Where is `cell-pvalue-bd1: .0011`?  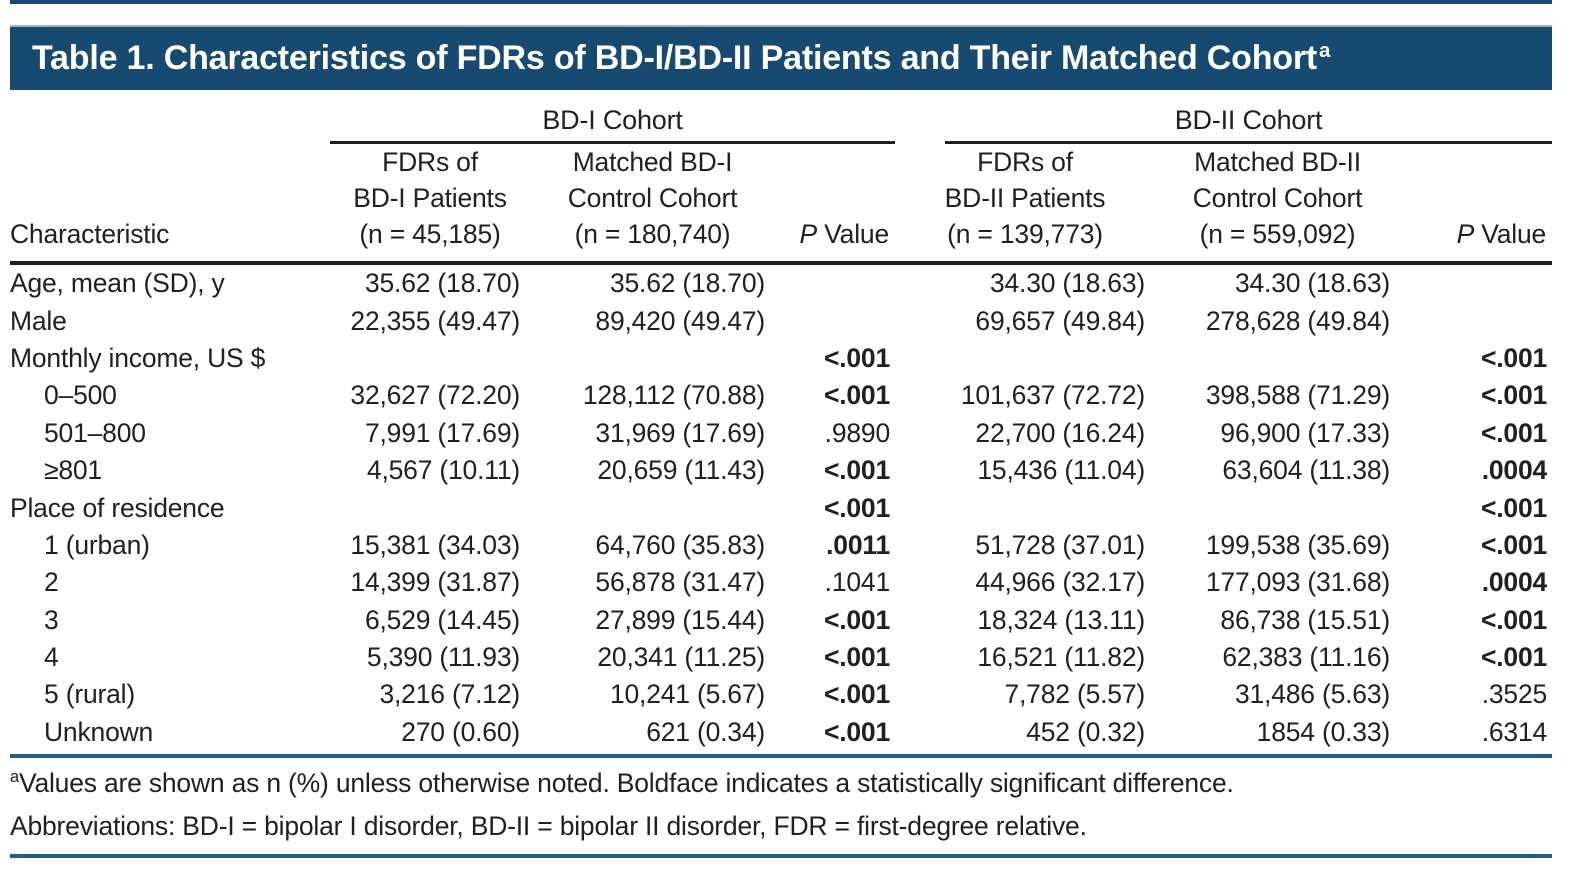 cell-pvalue-bd1: .0011 is located at coordinates (858, 544).